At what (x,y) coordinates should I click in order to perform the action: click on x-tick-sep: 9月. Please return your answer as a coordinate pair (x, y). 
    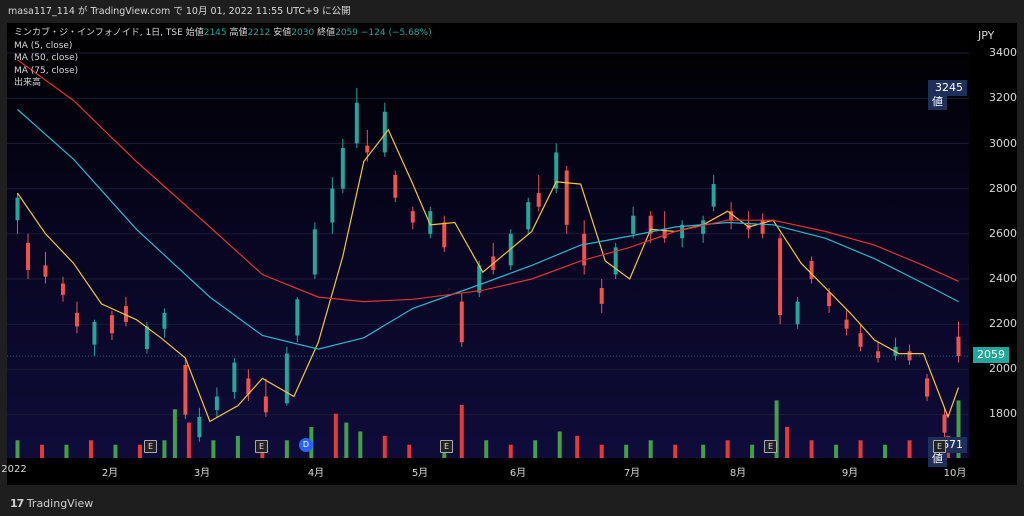
    Looking at the image, I should click on (850, 473).